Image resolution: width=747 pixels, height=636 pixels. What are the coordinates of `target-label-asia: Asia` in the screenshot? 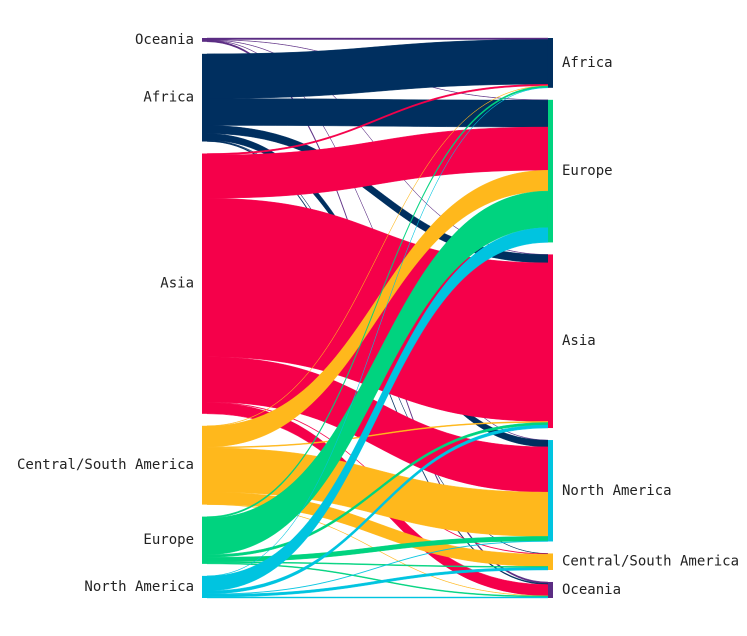 It's located at (579, 341).